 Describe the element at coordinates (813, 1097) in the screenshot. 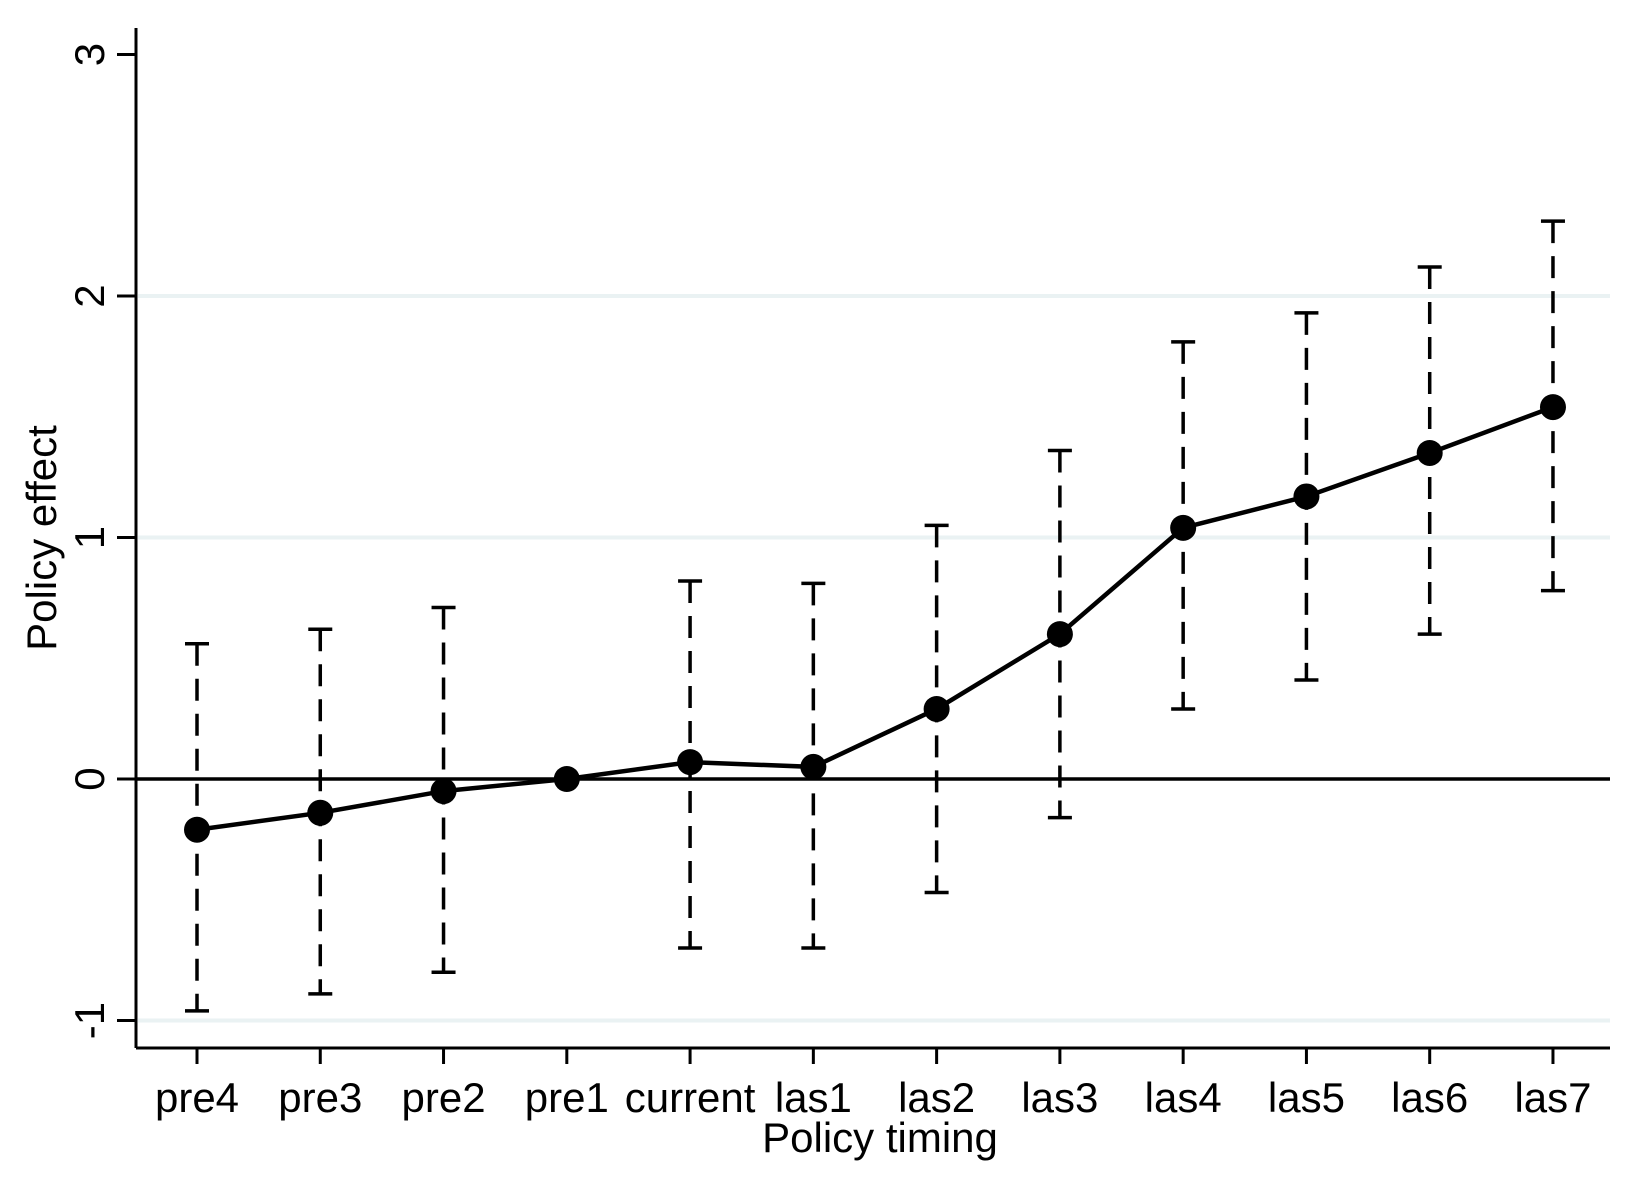

I see `x-tick-label: las1` at that location.